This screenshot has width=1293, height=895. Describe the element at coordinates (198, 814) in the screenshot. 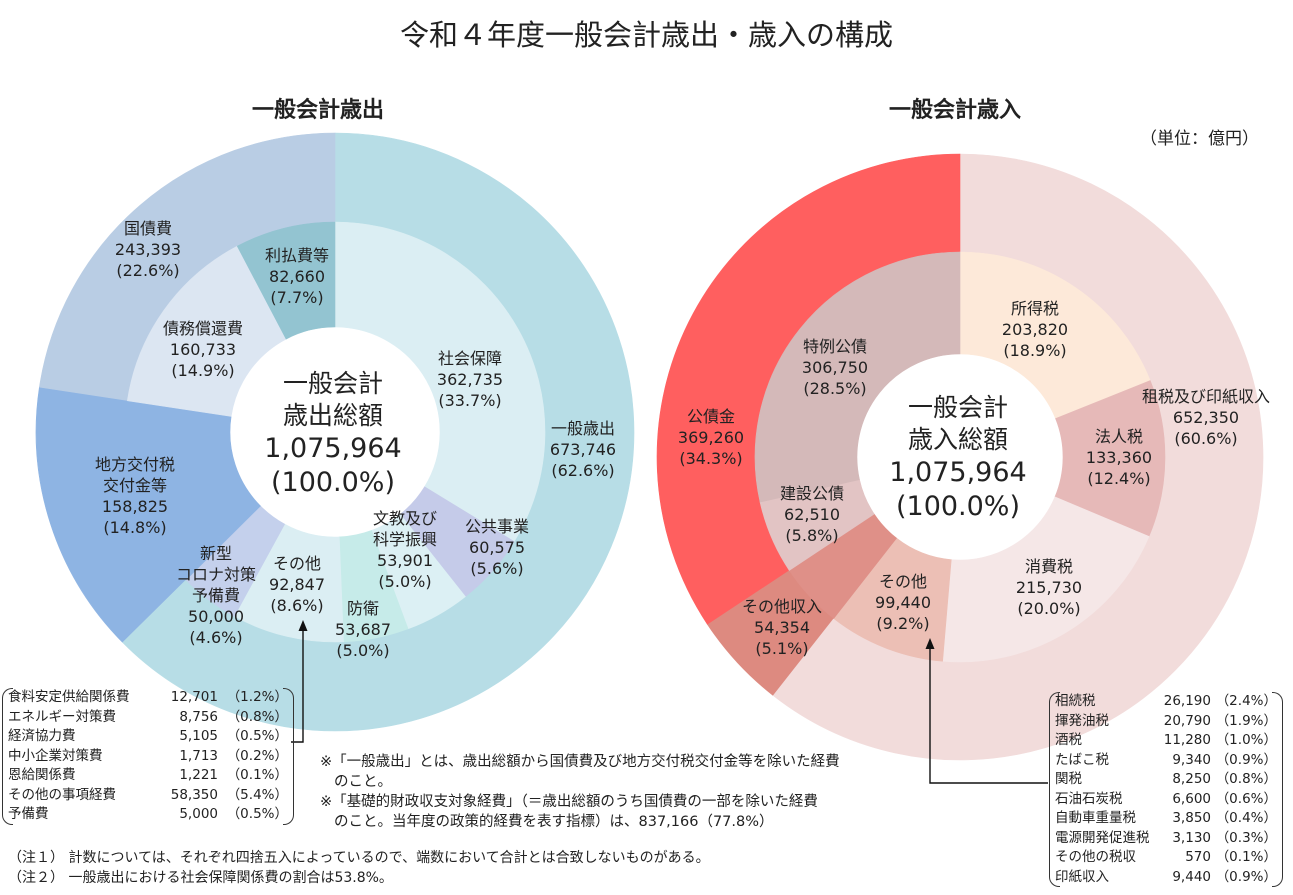

I see `breakdown-value: 5,000` at that location.